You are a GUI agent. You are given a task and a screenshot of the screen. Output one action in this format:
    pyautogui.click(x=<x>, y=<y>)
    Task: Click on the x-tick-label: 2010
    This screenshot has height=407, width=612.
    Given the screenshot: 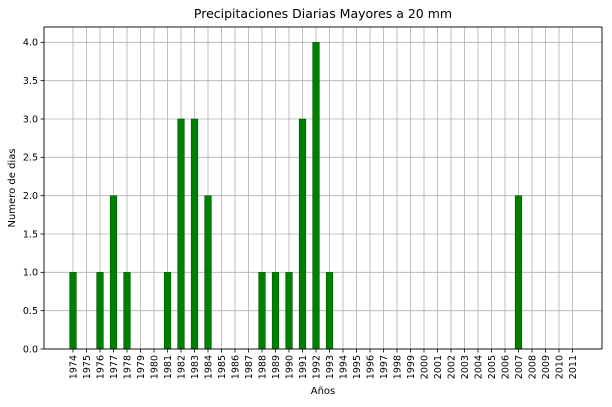 What is the action you would take?
    pyautogui.click(x=560, y=367)
    